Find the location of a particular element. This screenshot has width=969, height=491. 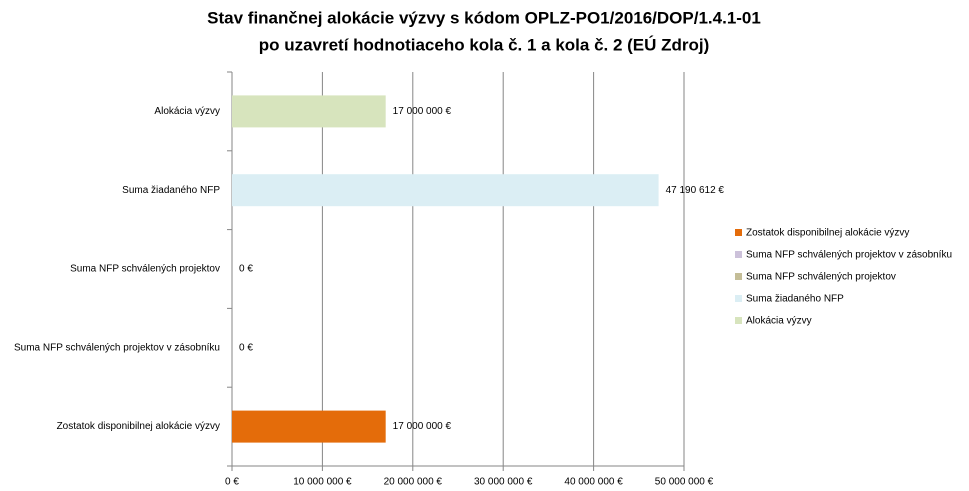

x-tick-label: 30 000 000 € is located at coordinates (503, 482).